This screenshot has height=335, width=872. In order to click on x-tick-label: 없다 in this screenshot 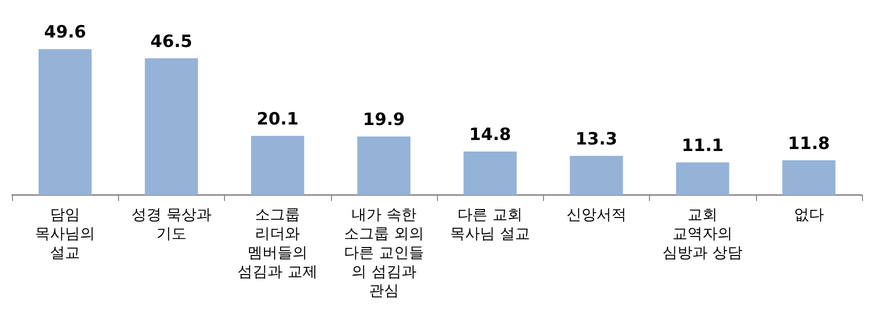, I will do `click(809, 215)`.